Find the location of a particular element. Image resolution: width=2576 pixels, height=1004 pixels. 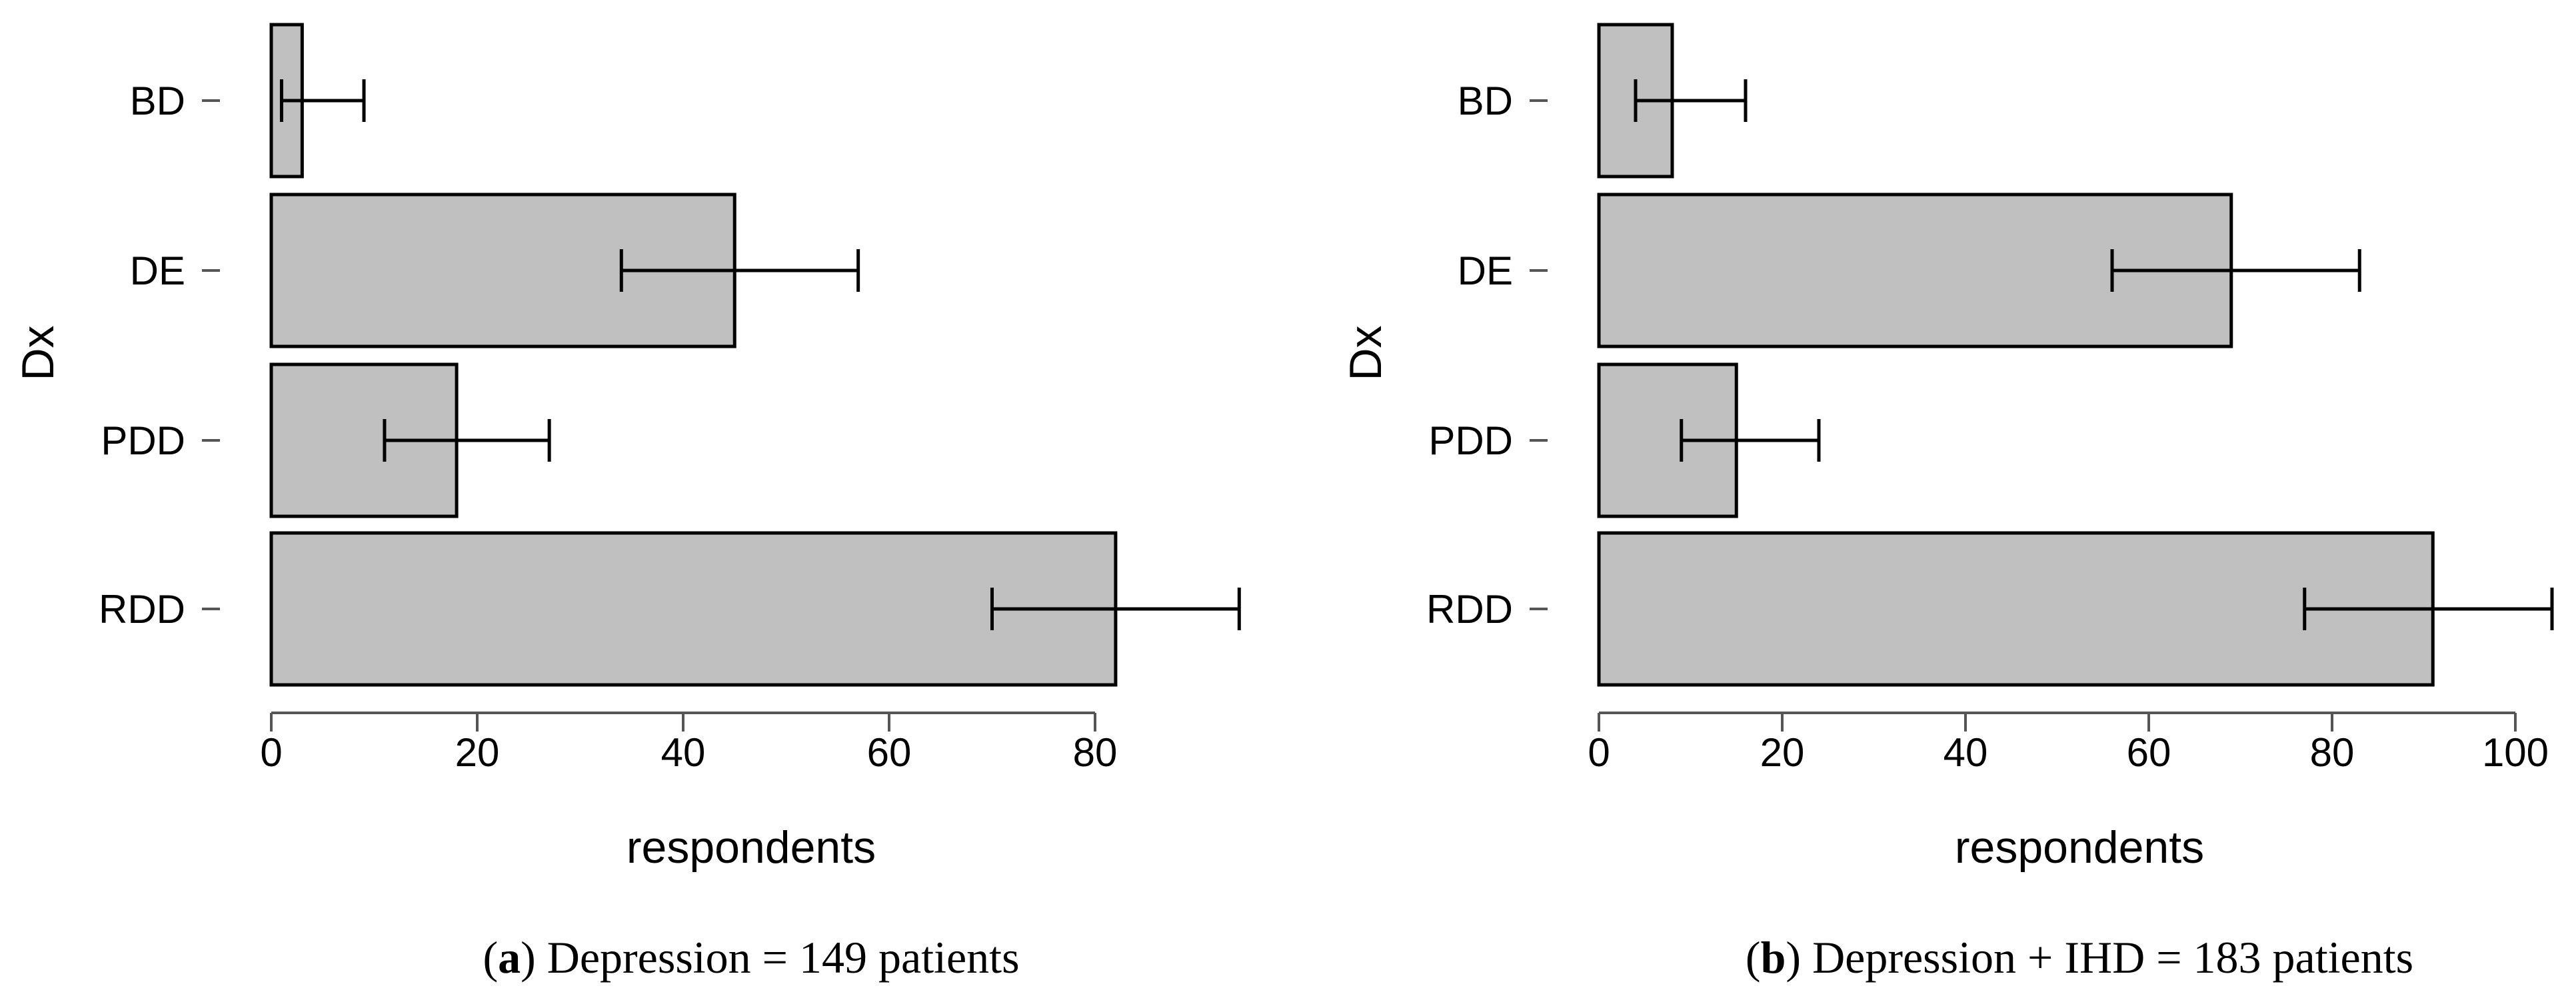

x-tick-label-b-100: 100 is located at coordinates (2516, 752).